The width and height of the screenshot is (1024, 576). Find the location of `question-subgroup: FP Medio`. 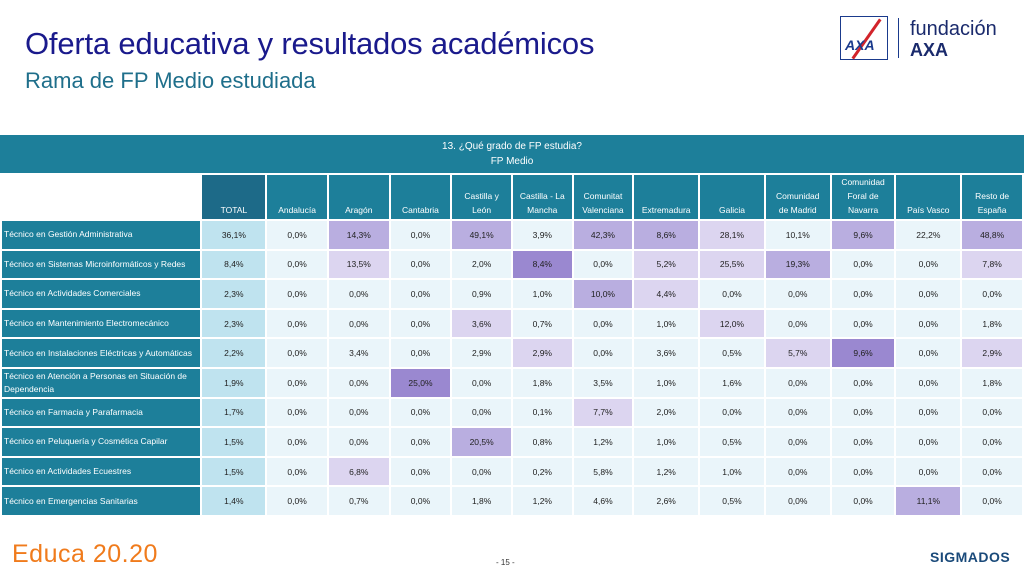

question-subgroup: FP Medio is located at coordinates (512, 161).